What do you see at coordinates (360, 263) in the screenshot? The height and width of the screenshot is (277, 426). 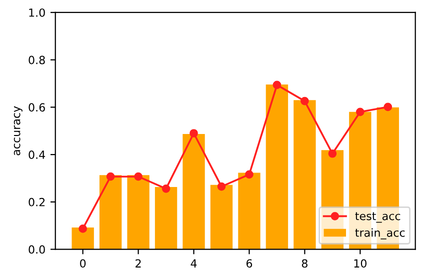 I see `x-tick-label: 10` at bounding box center [360, 263].